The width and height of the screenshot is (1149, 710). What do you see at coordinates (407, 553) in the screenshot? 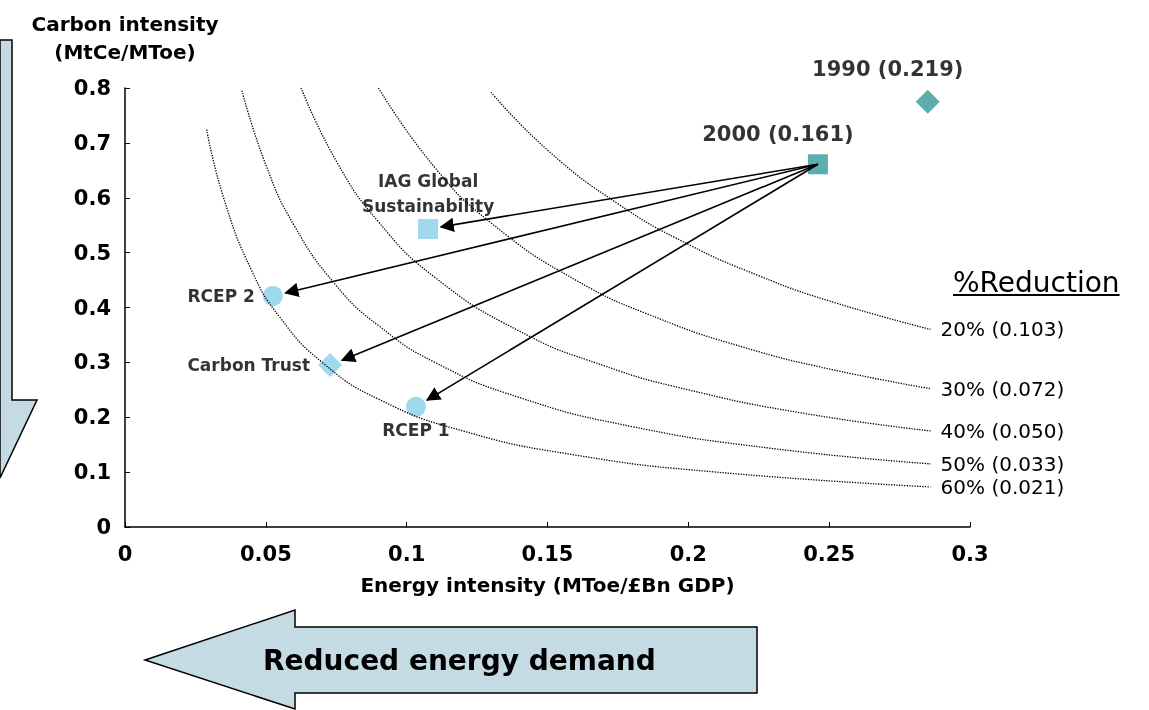
I see `x-tick-label: 0.1` at bounding box center [407, 553].